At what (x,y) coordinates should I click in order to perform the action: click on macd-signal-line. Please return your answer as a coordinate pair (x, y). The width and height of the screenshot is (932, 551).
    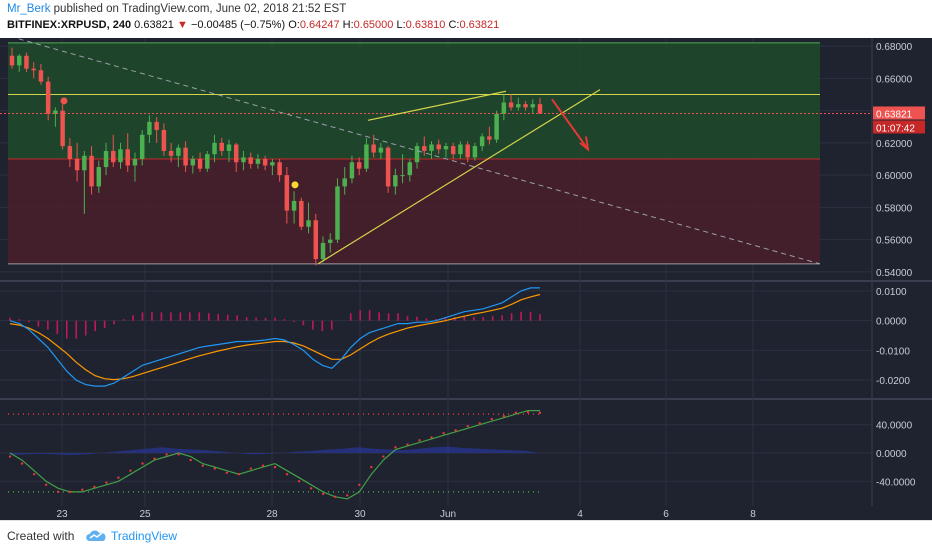
    Looking at the image, I should click on (275, 337).